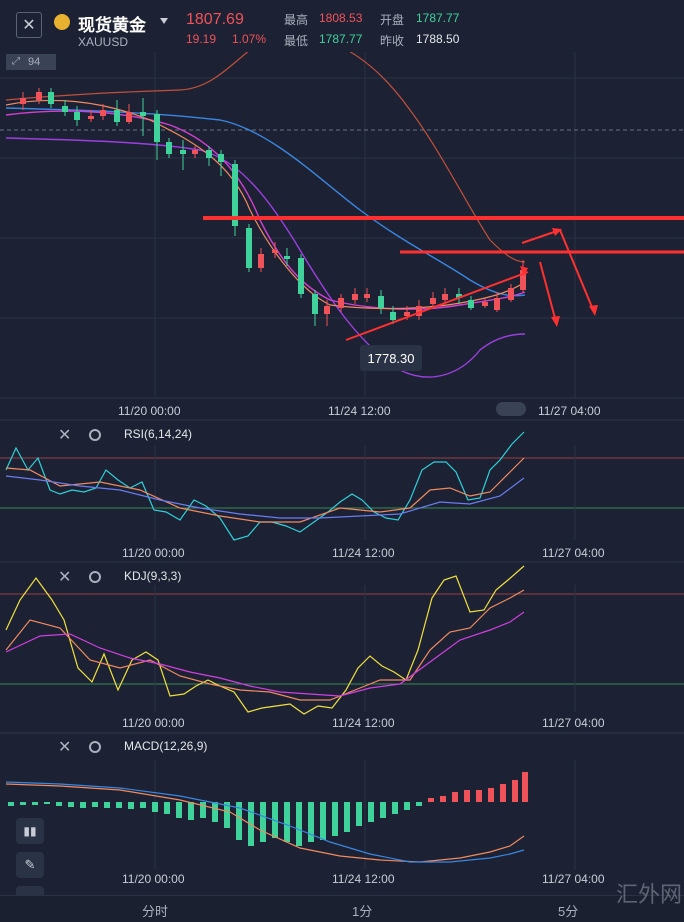  I want to click on rsi-close-icon: ✕, so click(65, 435).